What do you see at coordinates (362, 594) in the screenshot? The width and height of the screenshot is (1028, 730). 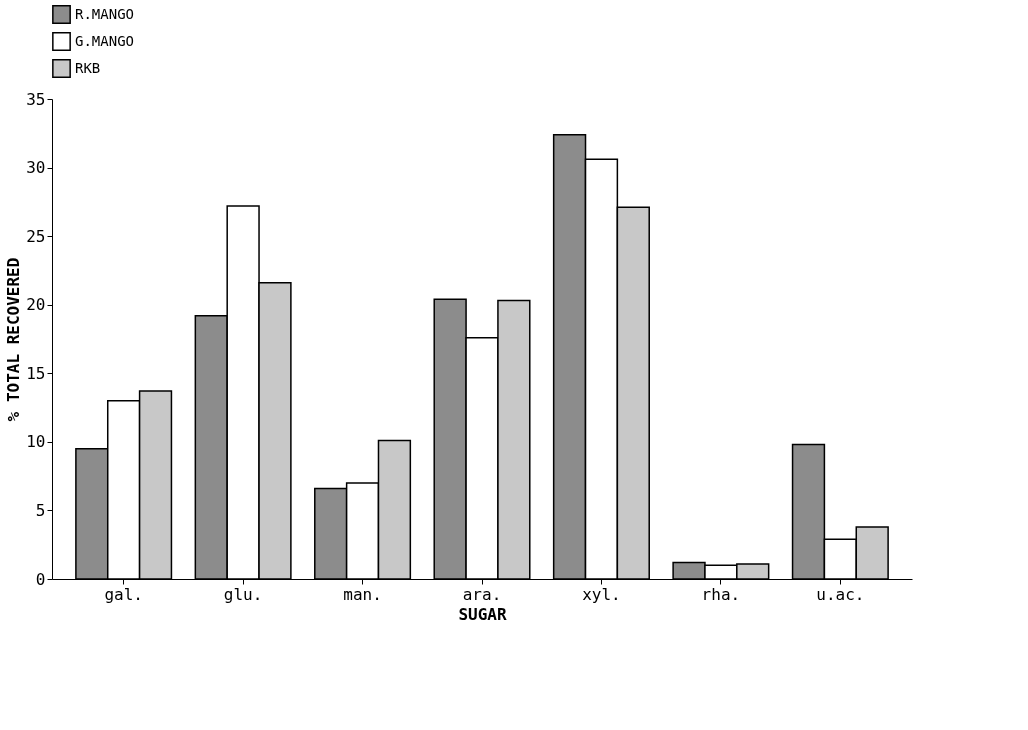 I see `x-tick-label: man.` at bounding box center [362, 594].